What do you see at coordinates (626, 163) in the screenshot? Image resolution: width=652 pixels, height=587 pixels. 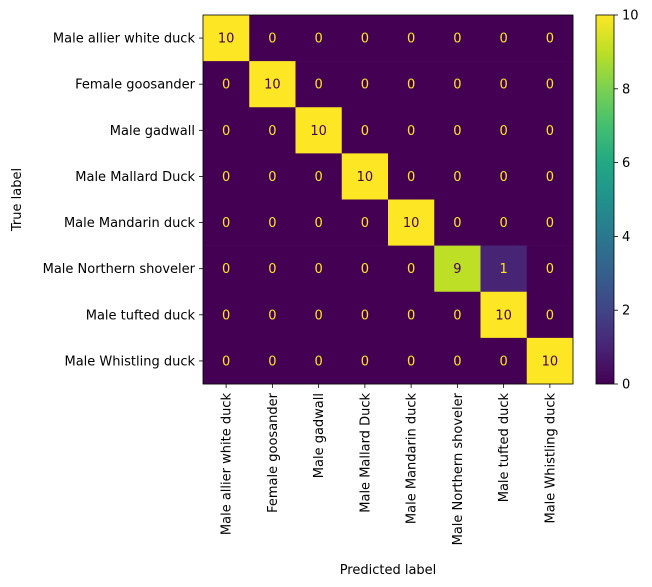 I see `colorbar-tick-label: 6` at bounding box center [626, 163].